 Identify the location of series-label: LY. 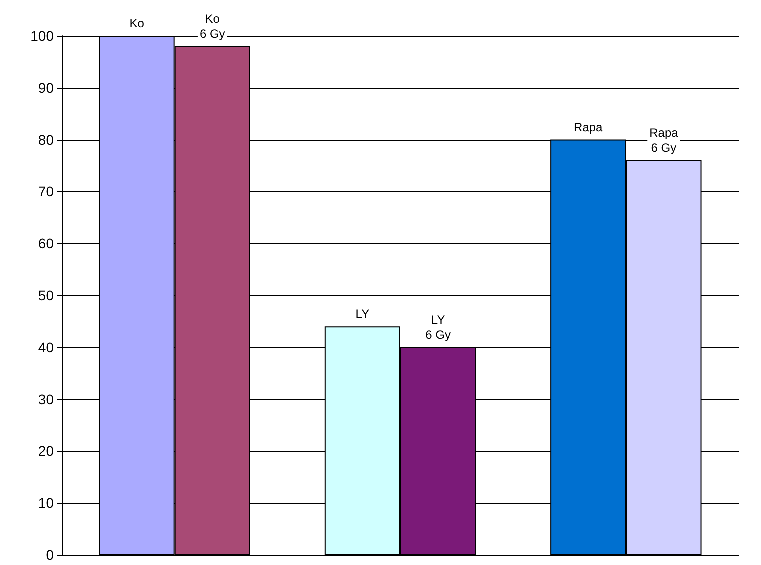
(363, 314).